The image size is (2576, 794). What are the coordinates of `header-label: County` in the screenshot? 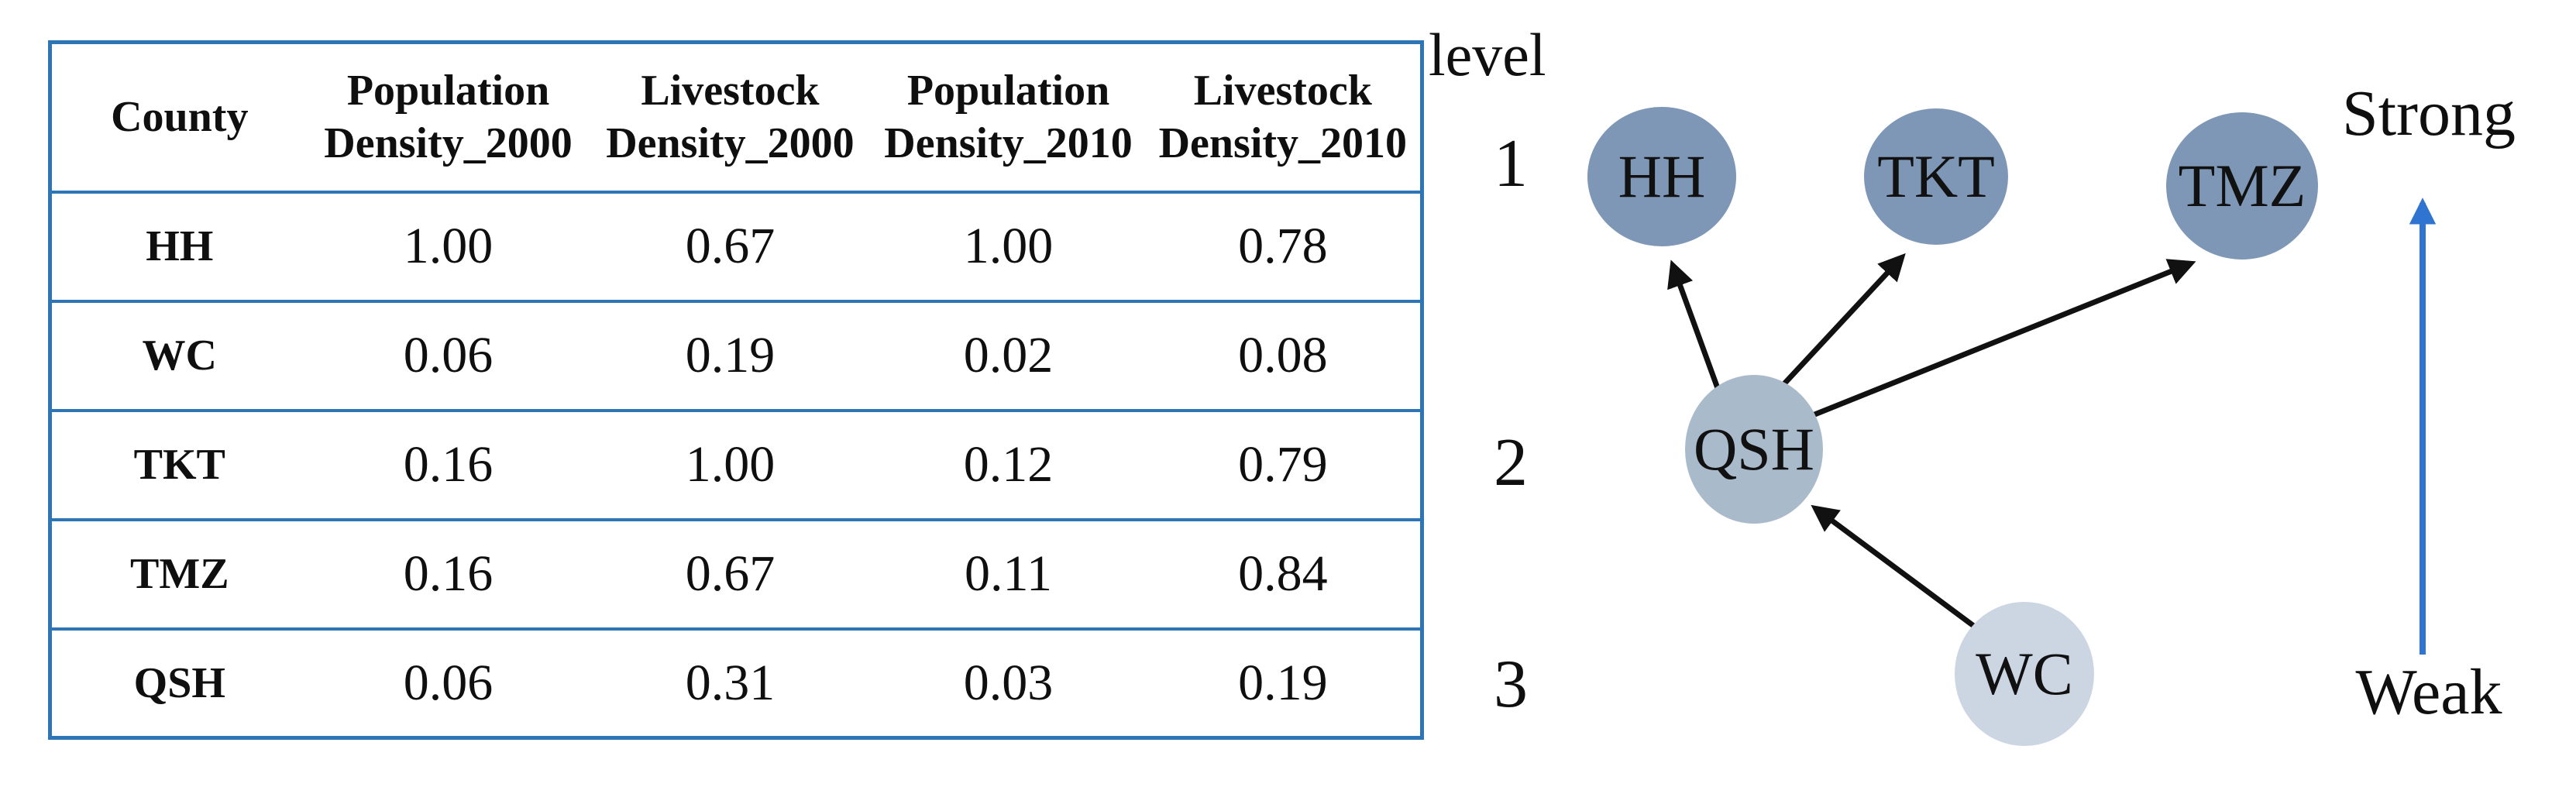 It's located at (180, 117).